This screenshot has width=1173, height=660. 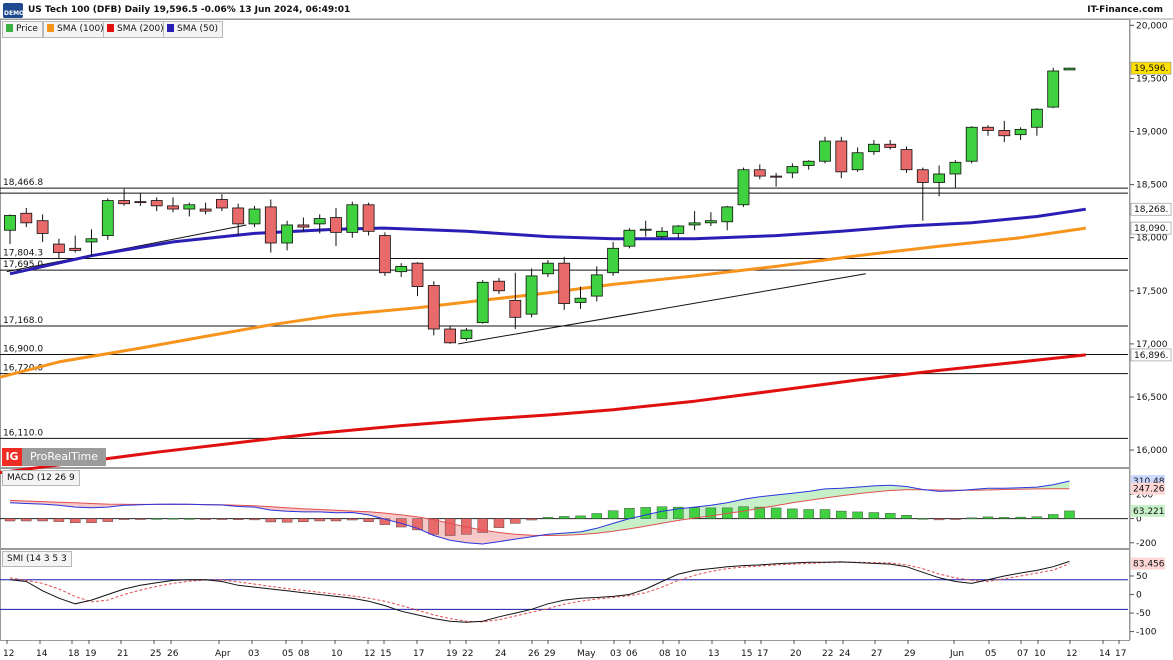 What do you see at coordinates (23, 433) in the screenshot?
I see `horizontal-level-label: 16,110.0` at bounding box center [23, 433].